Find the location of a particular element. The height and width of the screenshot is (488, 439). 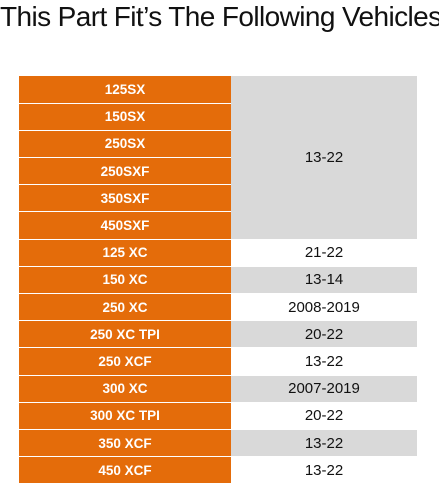

model-cell: 250 XCF is located at coordinates (125, 361).